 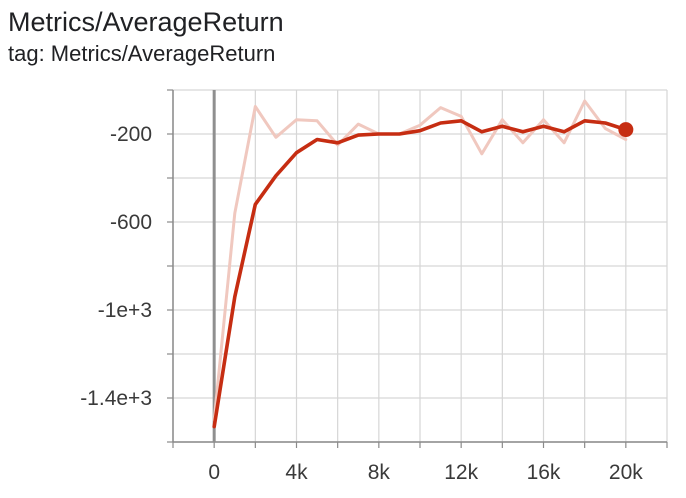 I want to click on y-tick-label: -1.4e+3, so click(x=116, y=398).